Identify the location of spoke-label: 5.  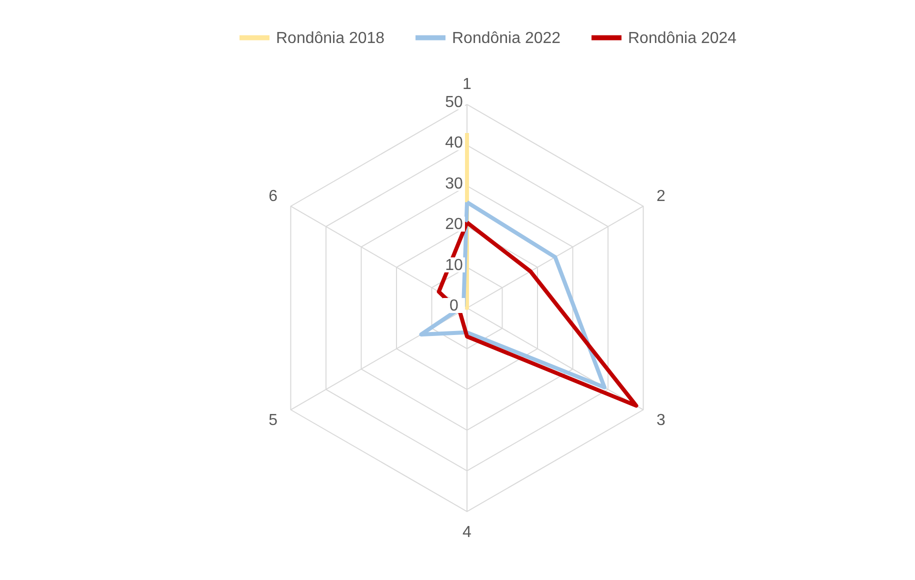
(273, 420).